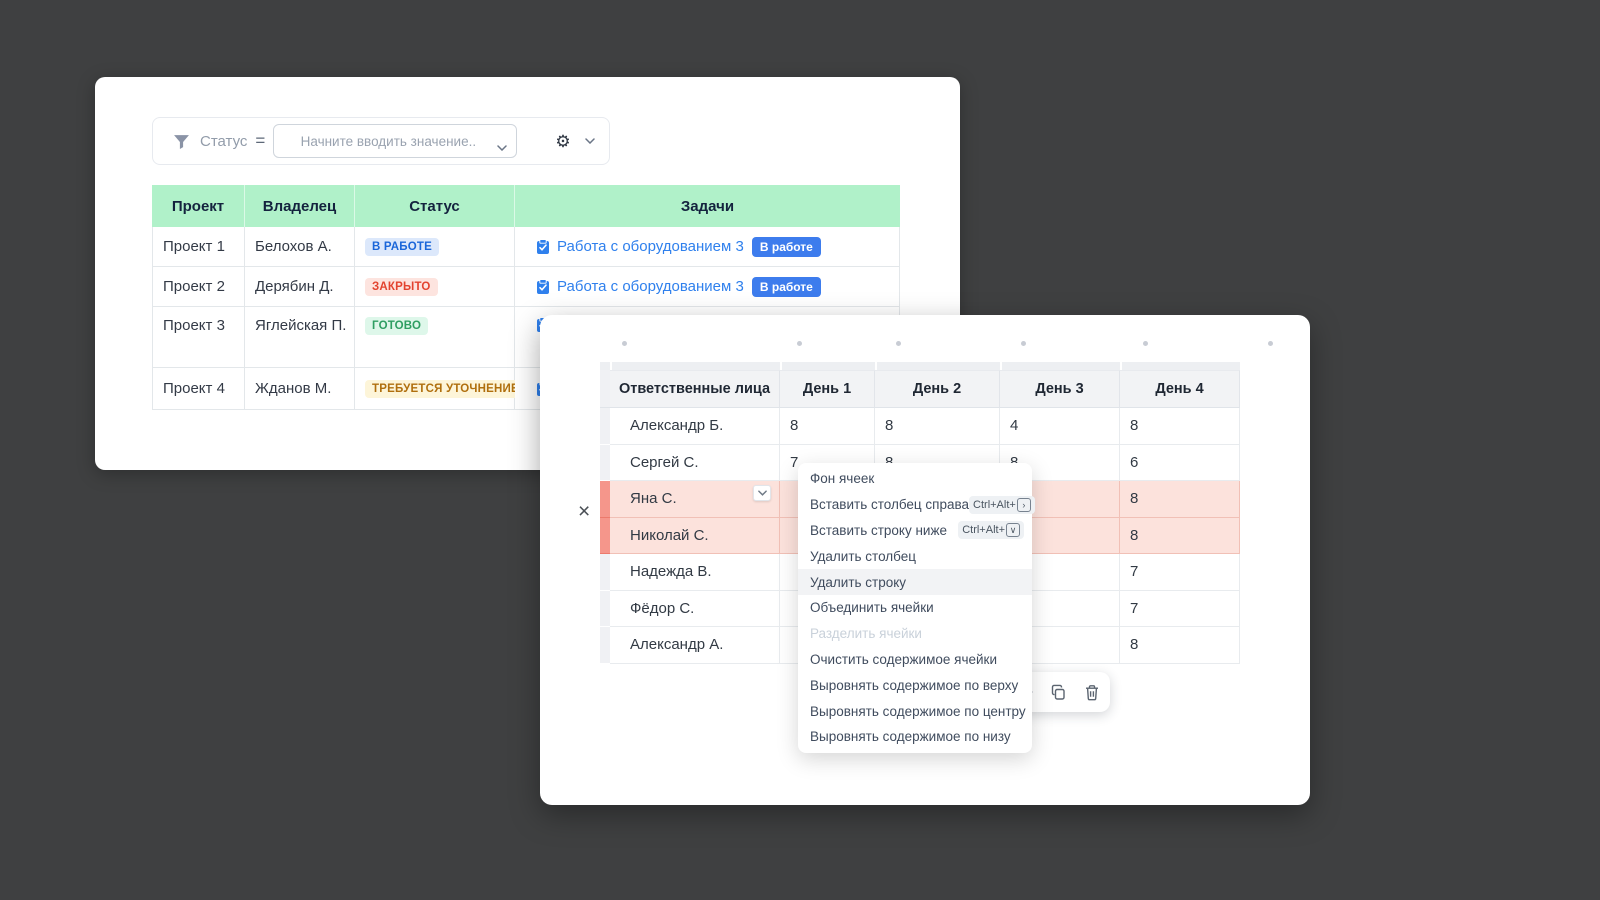  What do you see at coordinates (300, 337) in the screenshot?
I see `owner-cell: Яглейская П.` at bounding box center [300, 337].